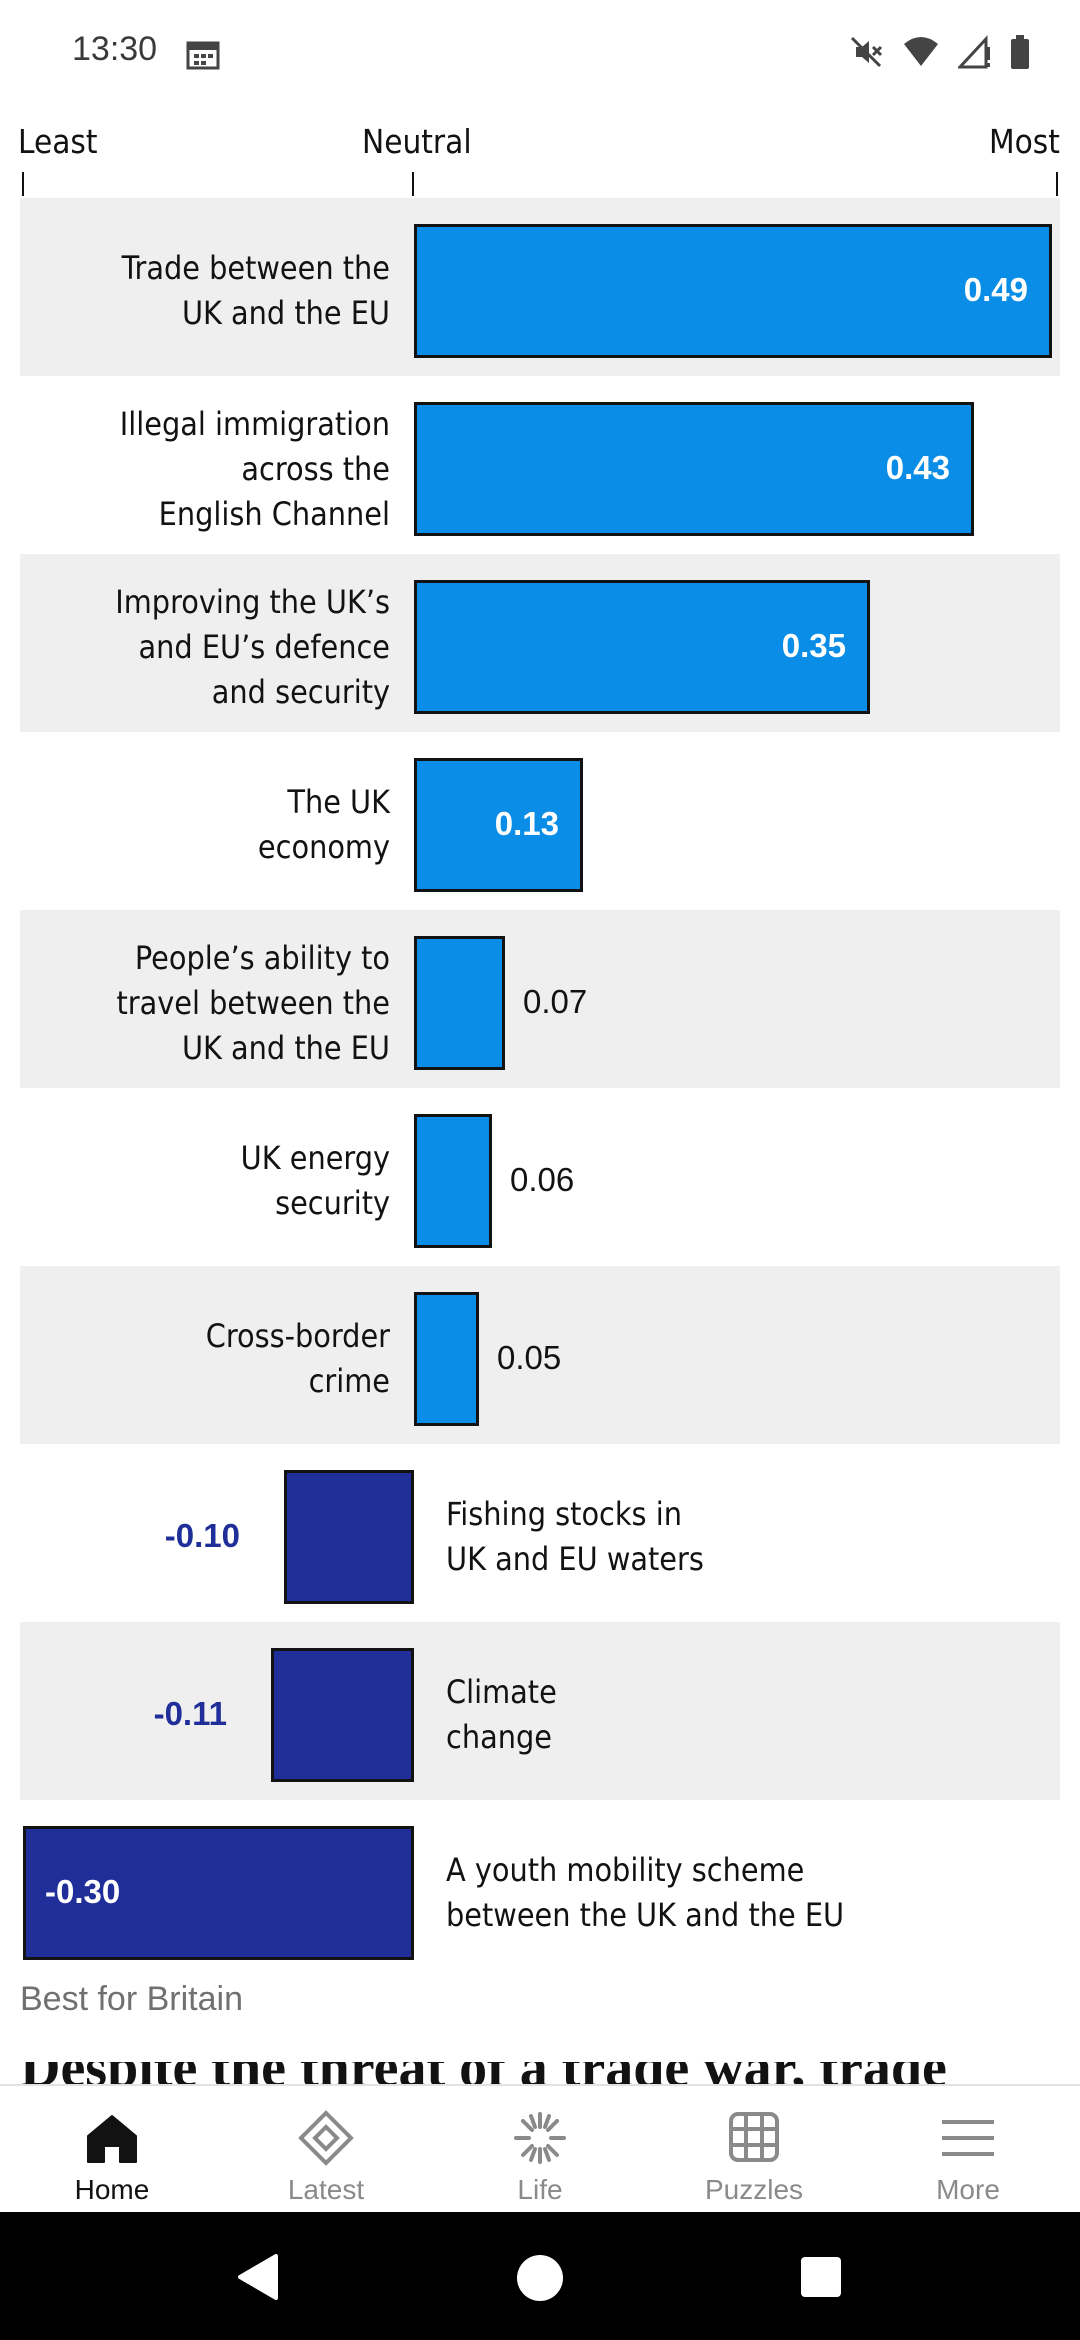  I want to click on nav-more: More, so click(968, 2150).